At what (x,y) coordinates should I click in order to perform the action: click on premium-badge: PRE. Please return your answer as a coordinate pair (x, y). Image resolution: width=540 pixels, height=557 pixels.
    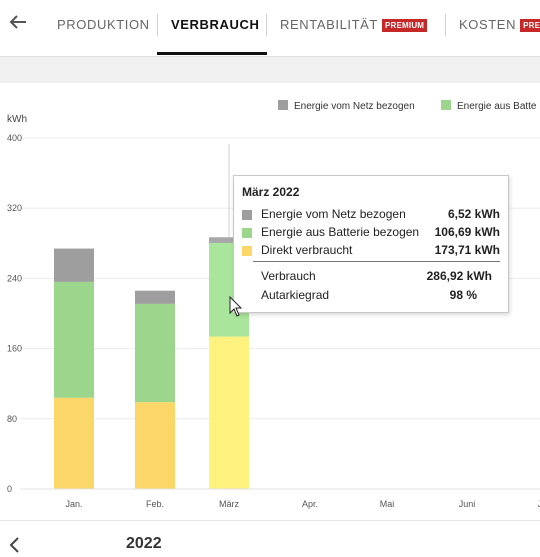
    Looking at the image, I should click on (530, 25).